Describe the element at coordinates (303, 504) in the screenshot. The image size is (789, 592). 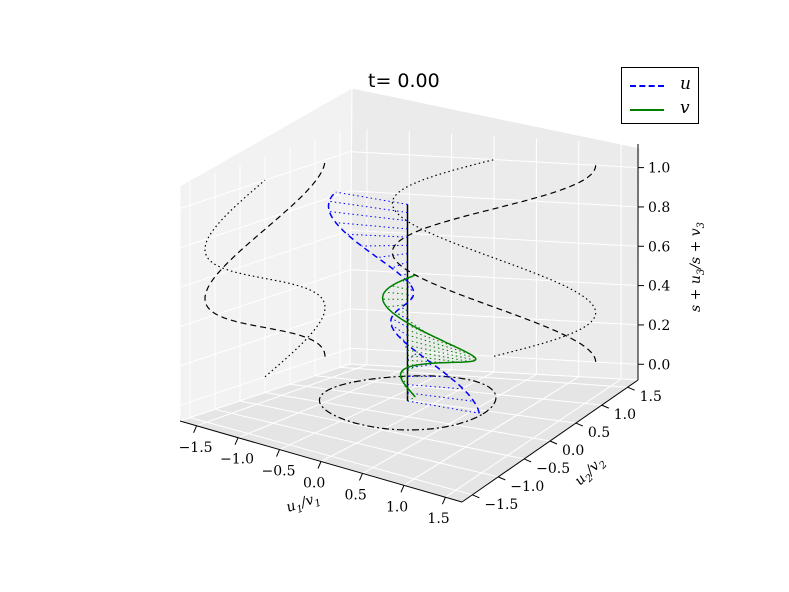
I see `x-axis-label: u1/v1` at that location.